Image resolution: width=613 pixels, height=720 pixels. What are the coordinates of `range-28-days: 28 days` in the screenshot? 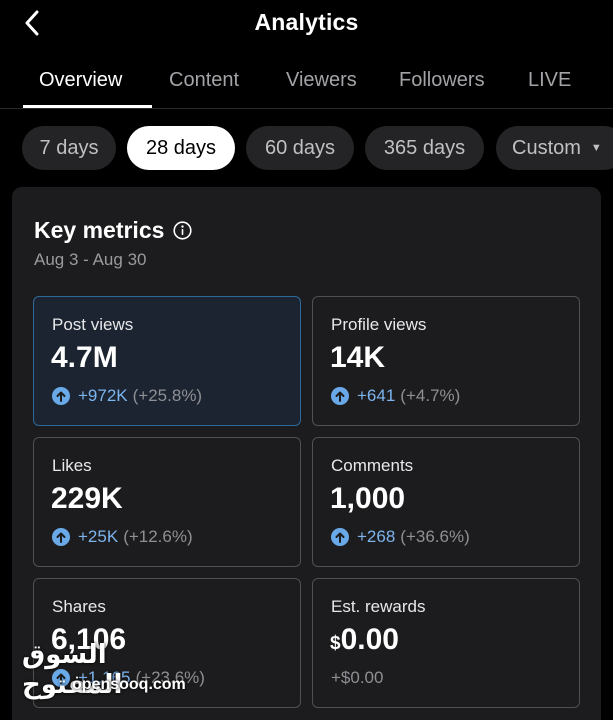 It's located at (181, 148).